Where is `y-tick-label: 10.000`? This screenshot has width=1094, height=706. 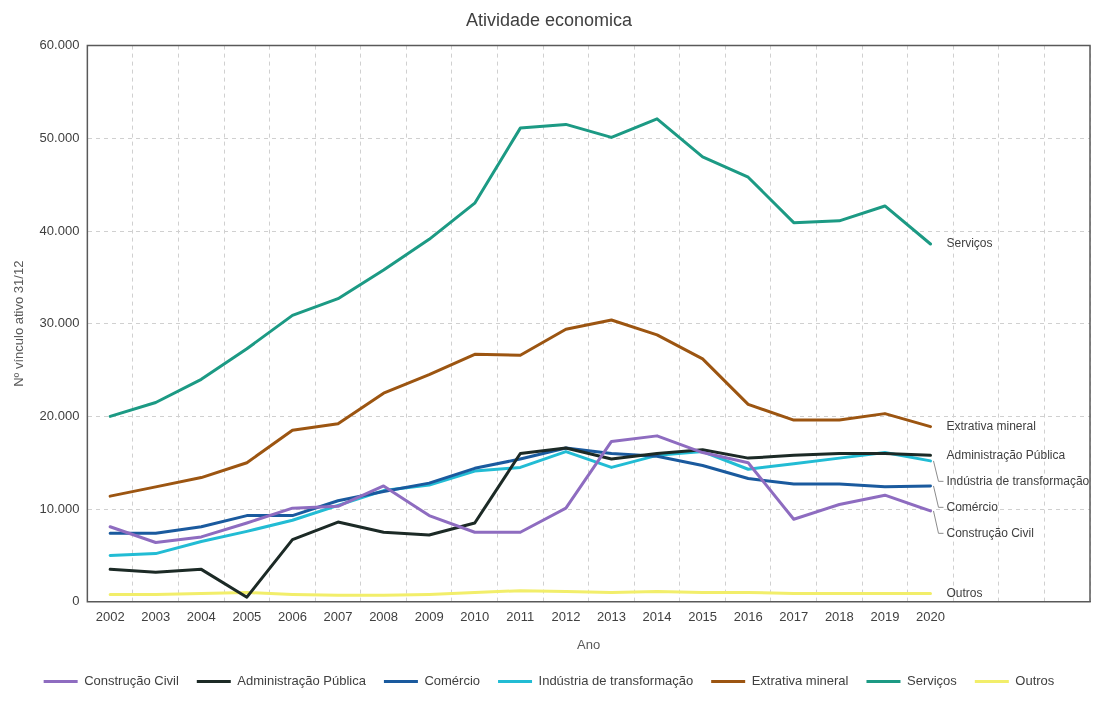
y-tick-label: 10.000 is located at coordinates (59, 508).